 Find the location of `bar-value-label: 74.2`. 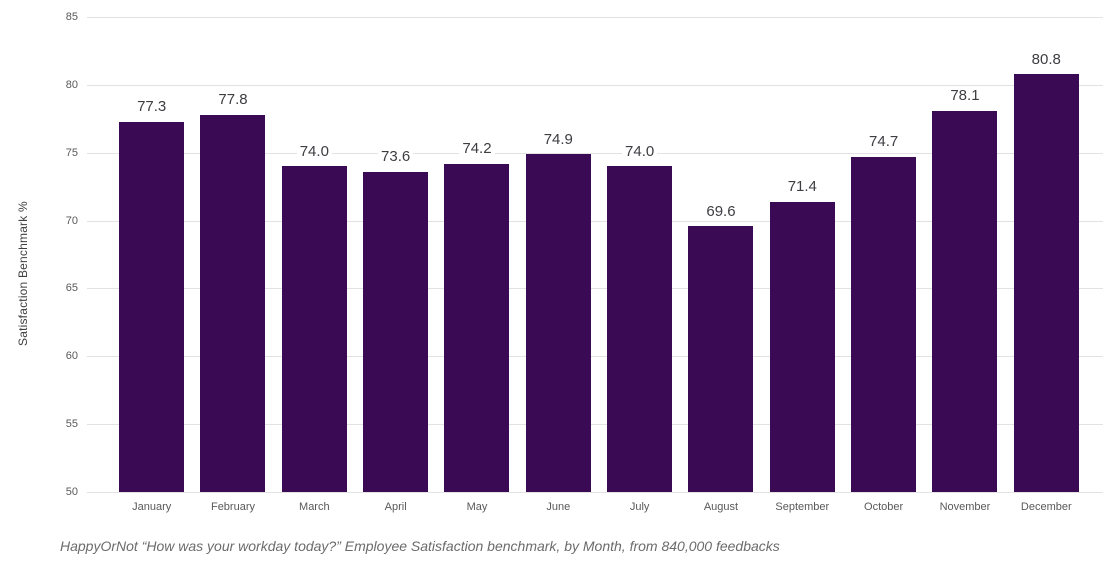

bar-value-label: 74.2 is located at coordinates (477, 149).